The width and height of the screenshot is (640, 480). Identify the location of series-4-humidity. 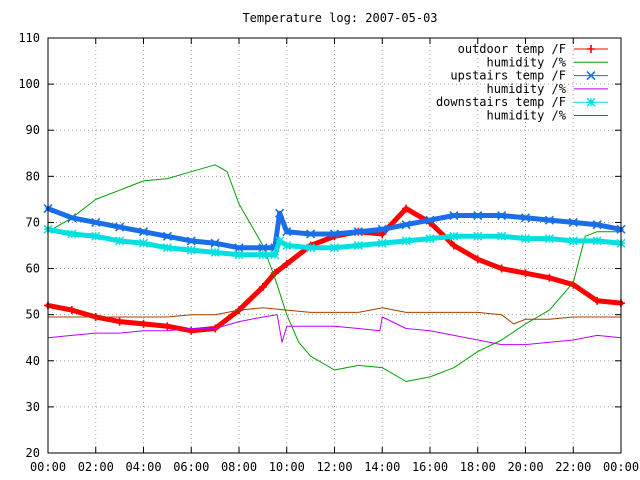
(334, 330).